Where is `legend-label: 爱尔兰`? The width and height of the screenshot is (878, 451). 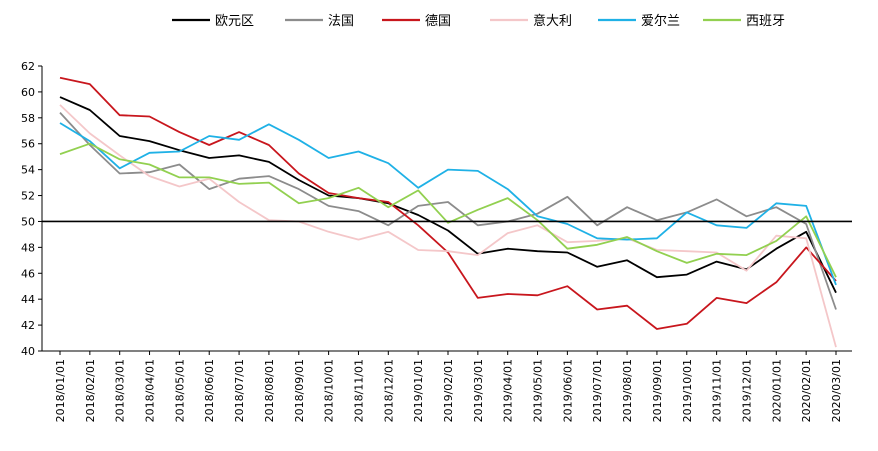
legend-label: 爱尔兰 is located at coordinates (660, 21).